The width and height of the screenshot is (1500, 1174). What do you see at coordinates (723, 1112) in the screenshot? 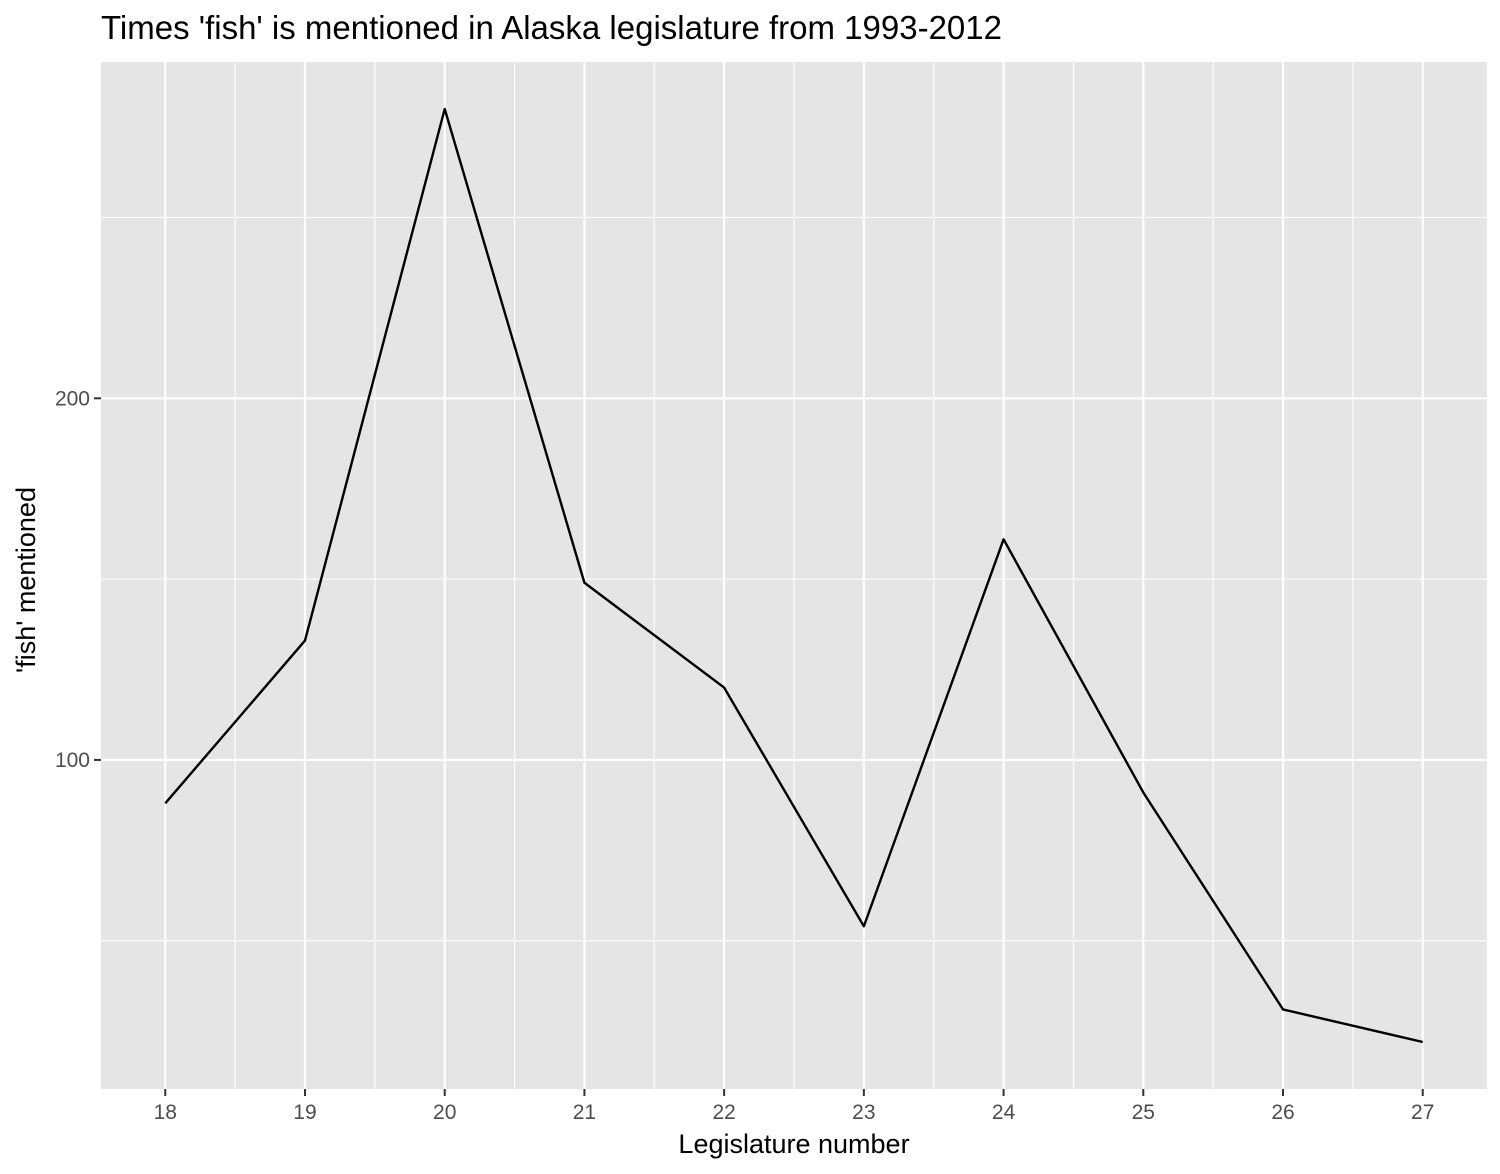
I see `x-tick-label: 22` at bounding box center [723, 1112].